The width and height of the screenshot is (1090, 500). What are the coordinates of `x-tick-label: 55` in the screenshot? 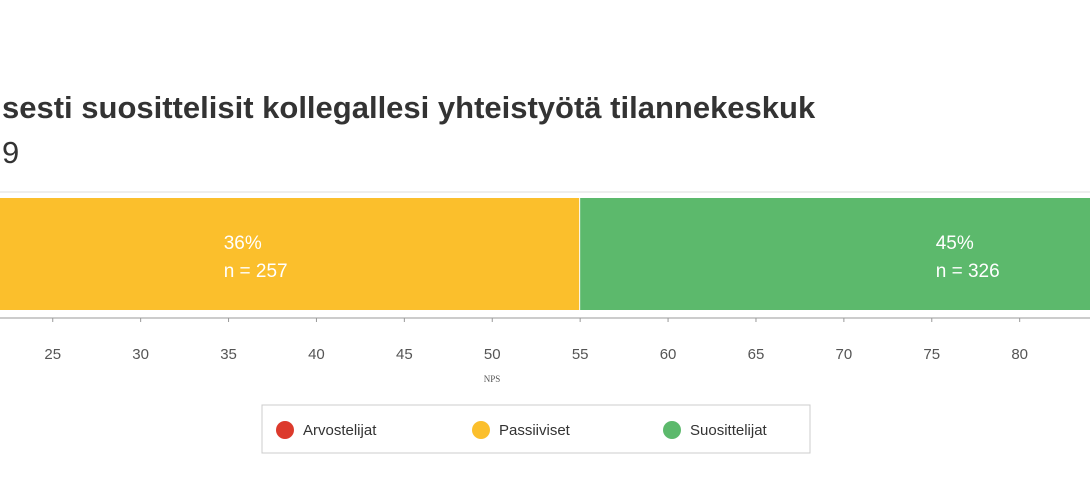 It's located at (580, 354).